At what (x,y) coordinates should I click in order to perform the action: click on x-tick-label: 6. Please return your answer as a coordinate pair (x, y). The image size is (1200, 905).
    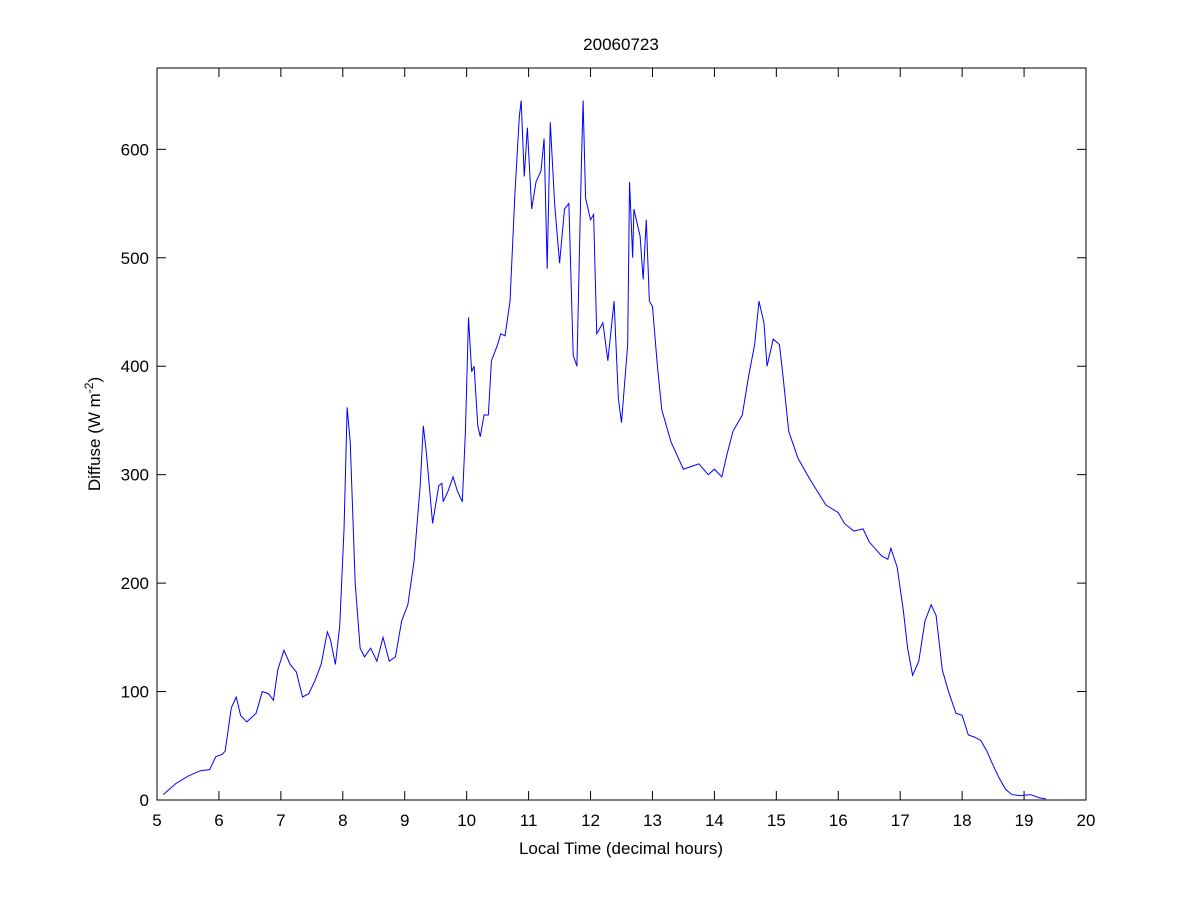
    Looking at the image, I should click on (218, 820).